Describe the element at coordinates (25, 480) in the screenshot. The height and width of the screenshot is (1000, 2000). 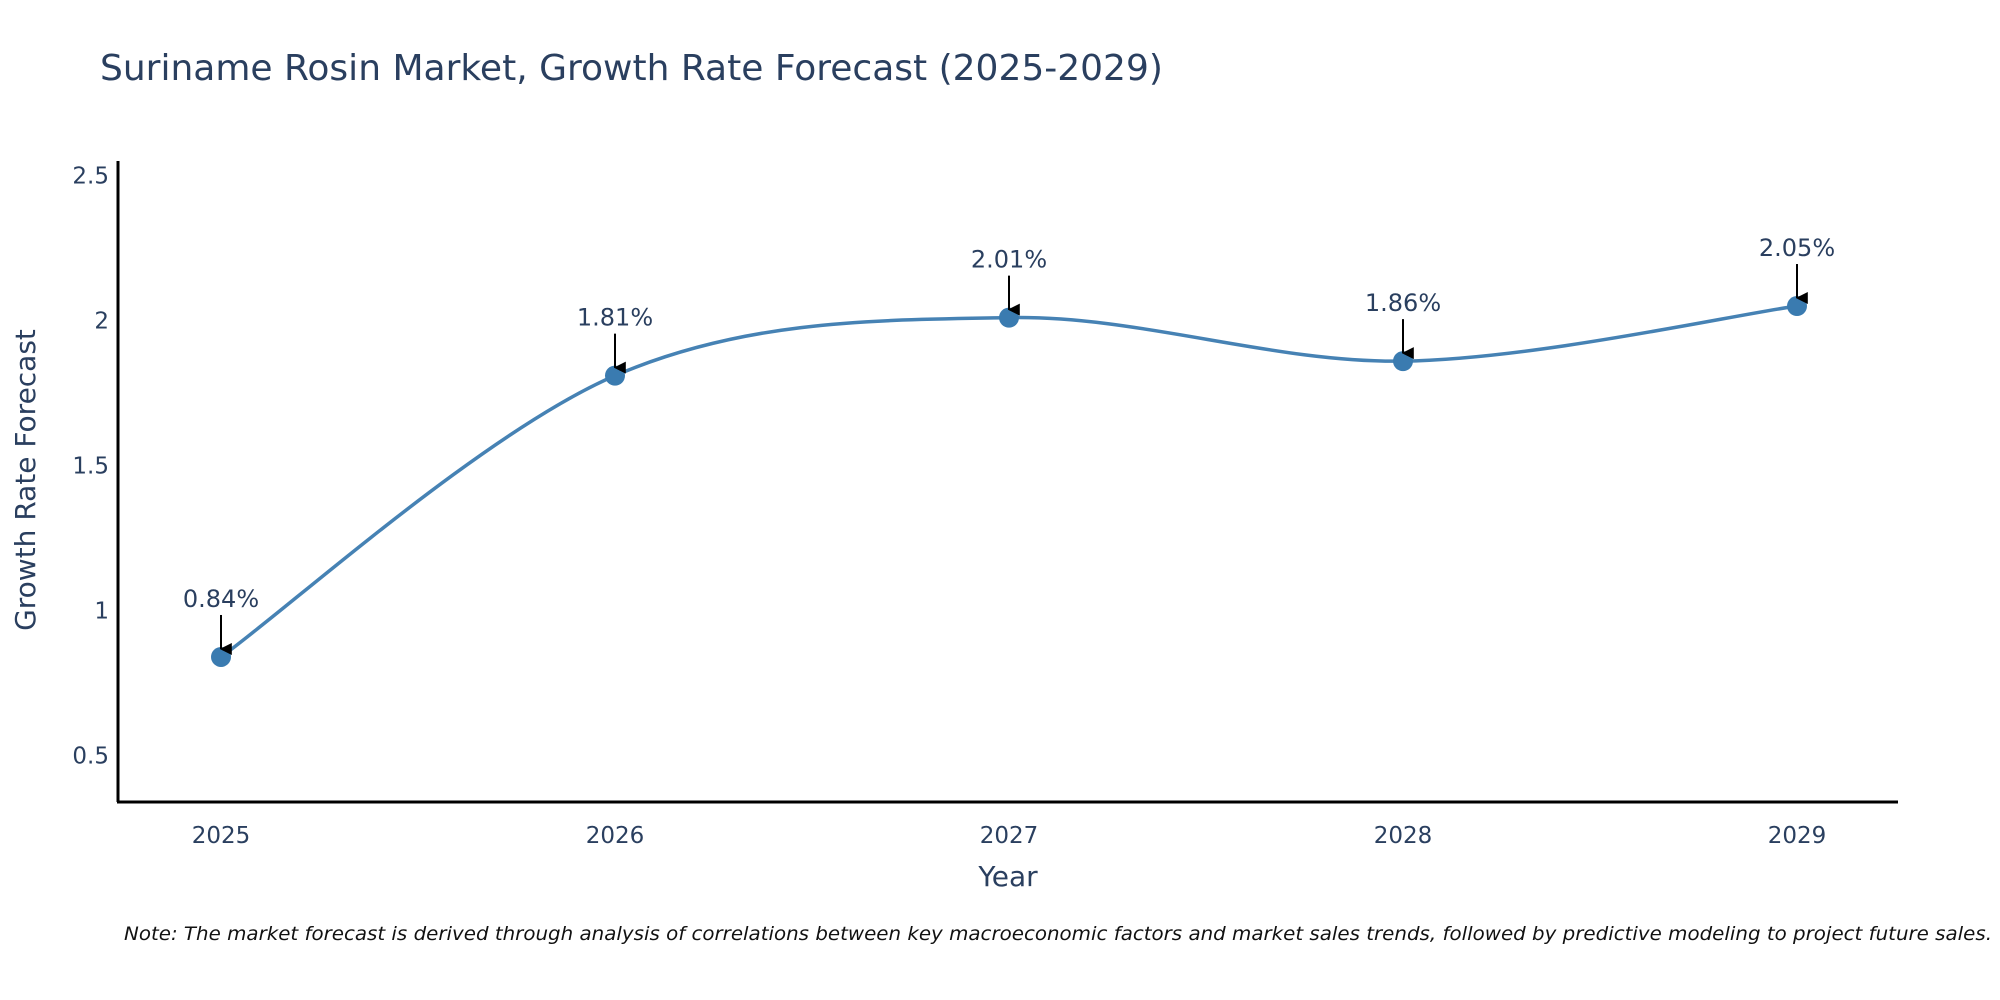
I see `y-axis-title: Growth Rate Forecast` at that location.